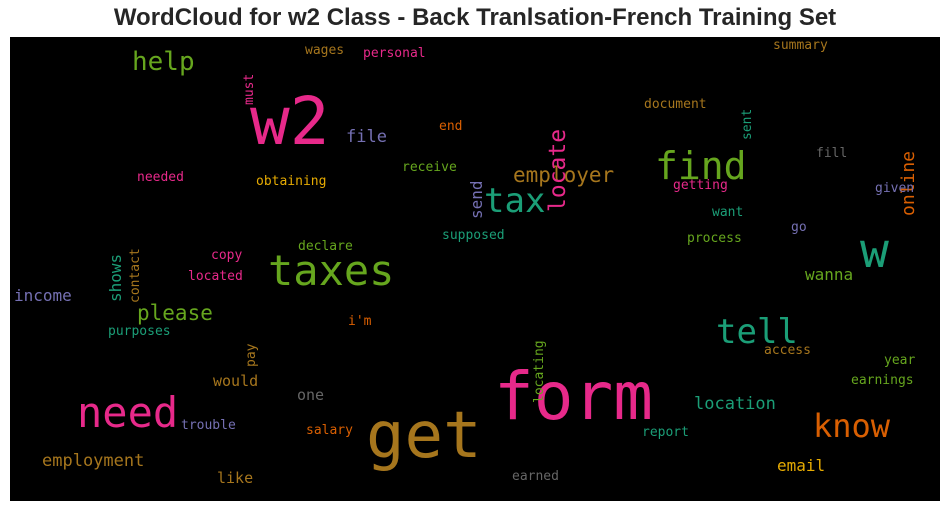 The image size is (950, 511). What do you see at coordinates (227, 255) in the screenshot?
I see `word-copy: copy` at bounding box center [227, 255].